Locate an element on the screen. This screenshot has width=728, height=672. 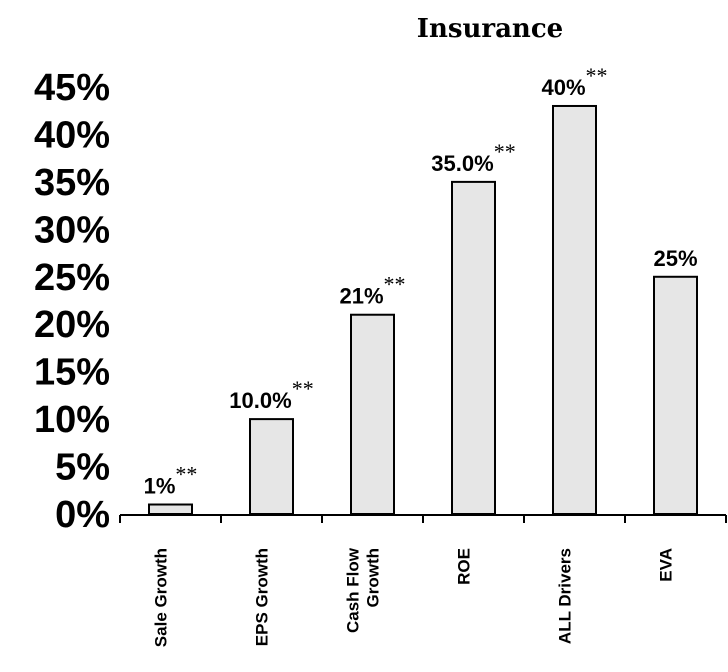
x-tick-label: Sale Growth is located at coordinates (161, 597).